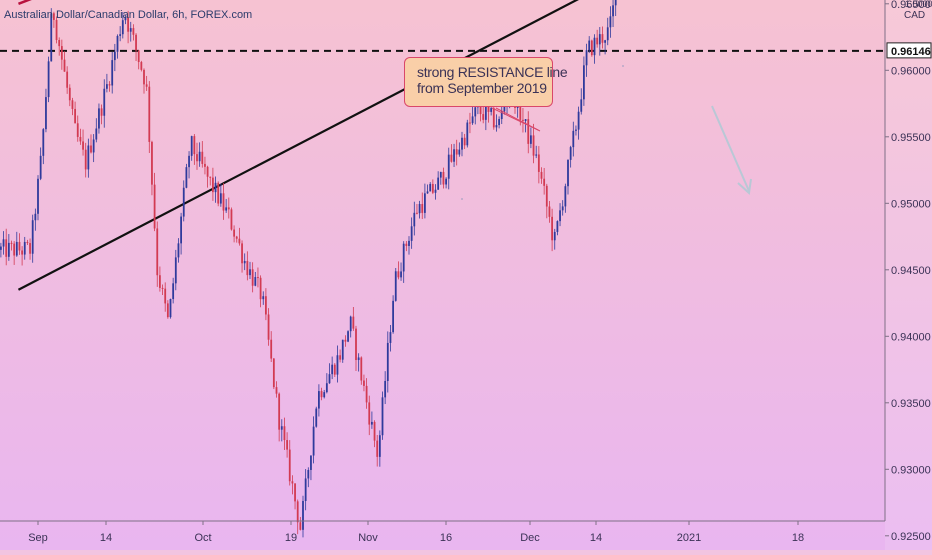  I want to click on price-tick-label: 0.93000, so click(911, 470).